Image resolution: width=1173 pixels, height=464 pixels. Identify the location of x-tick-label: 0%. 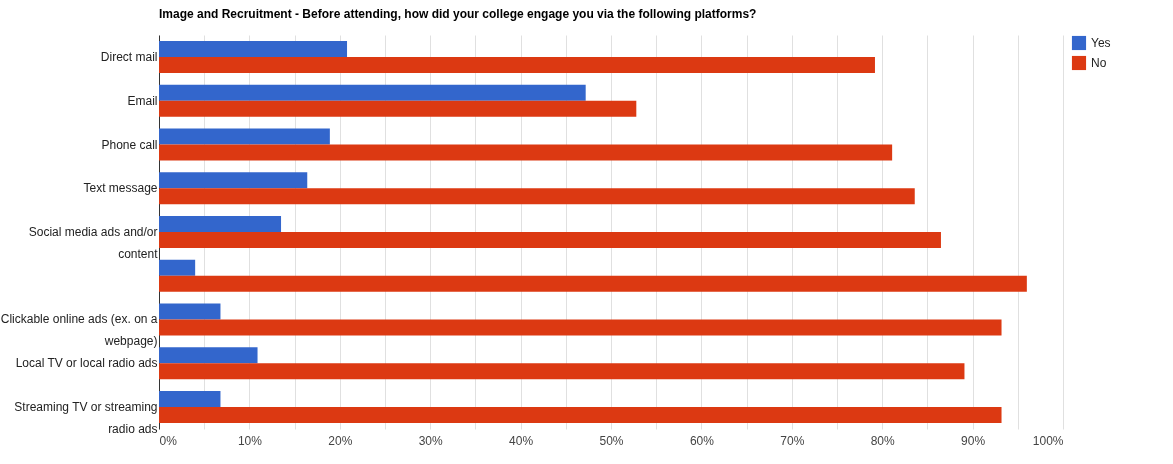
(168, 440).